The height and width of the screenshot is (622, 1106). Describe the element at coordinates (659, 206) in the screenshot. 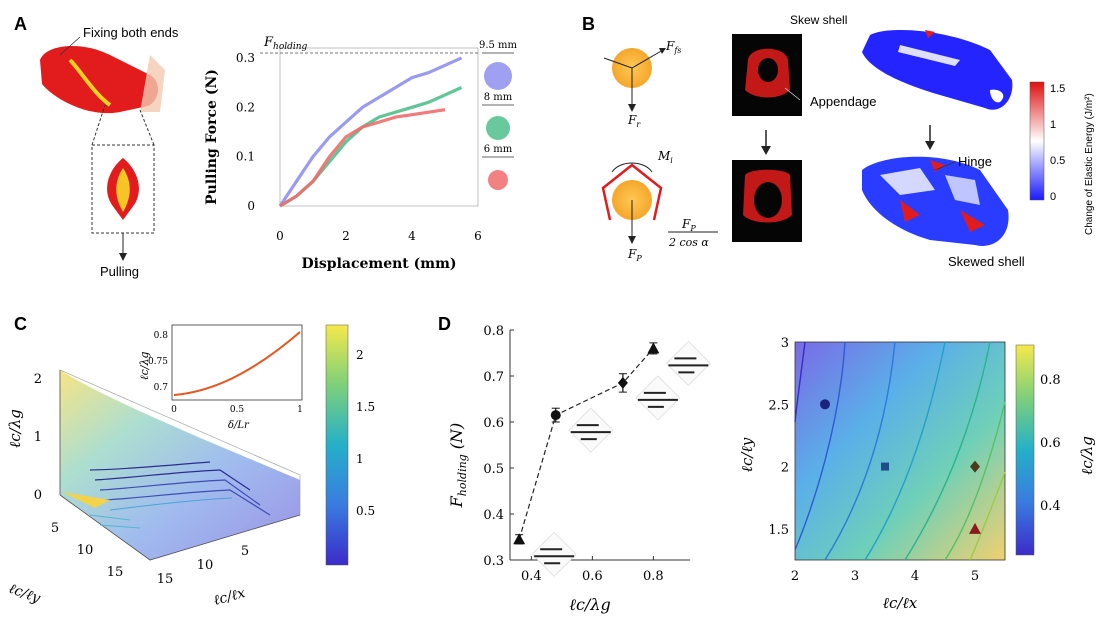

I see `force-diagram-bottom: Mi FP FP 2 cos α` at that location.